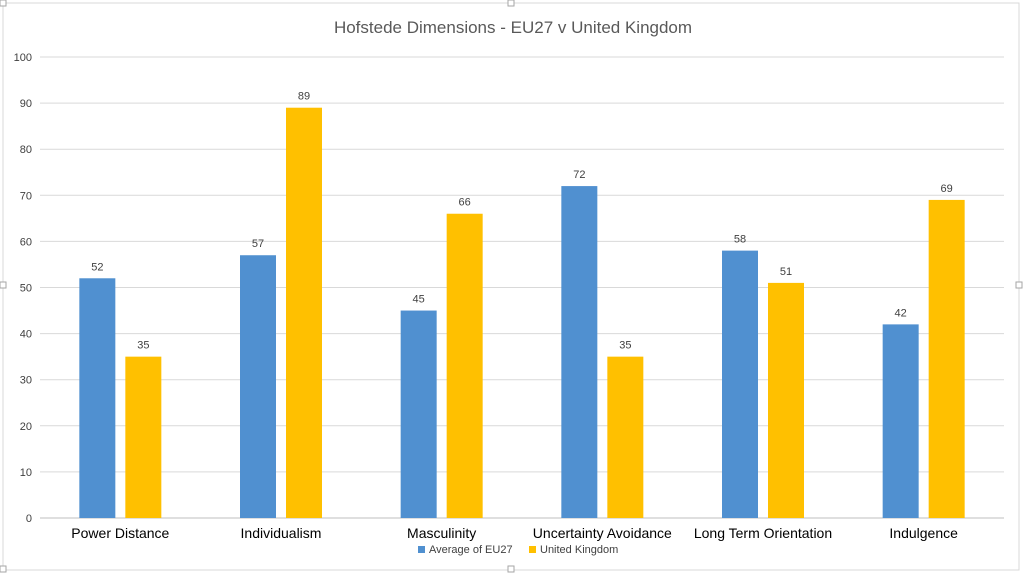 The image size is (1025, 575). I want to click on y-tick-label: 30, so click(26, 381).